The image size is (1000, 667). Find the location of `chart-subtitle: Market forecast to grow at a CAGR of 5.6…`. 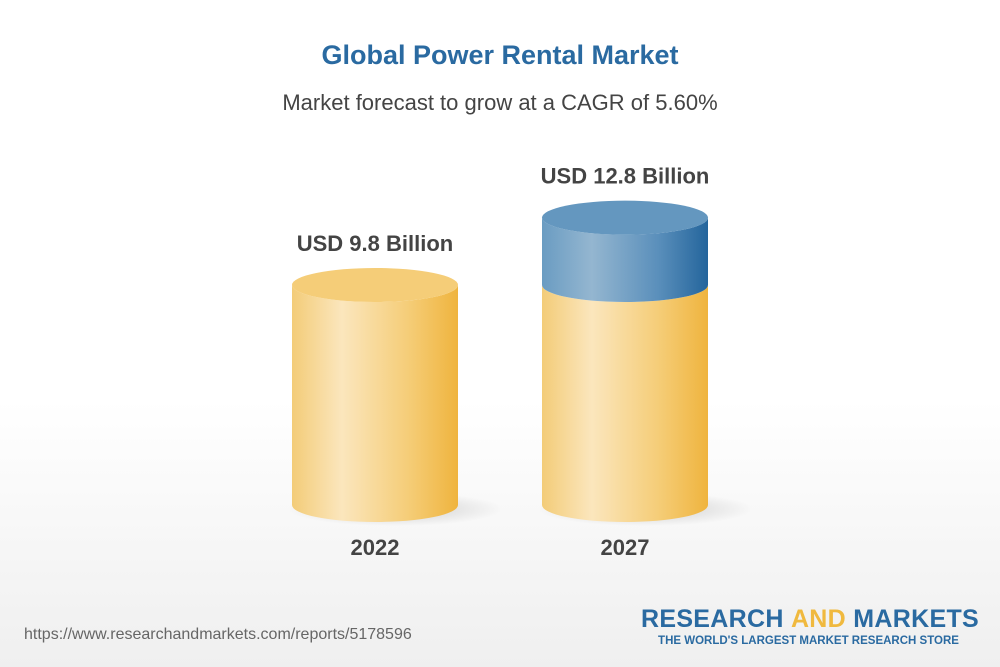

chart-subtitle: Market forecast to grow at a CAGR of 5.6… is located at coordinates (500, 102).